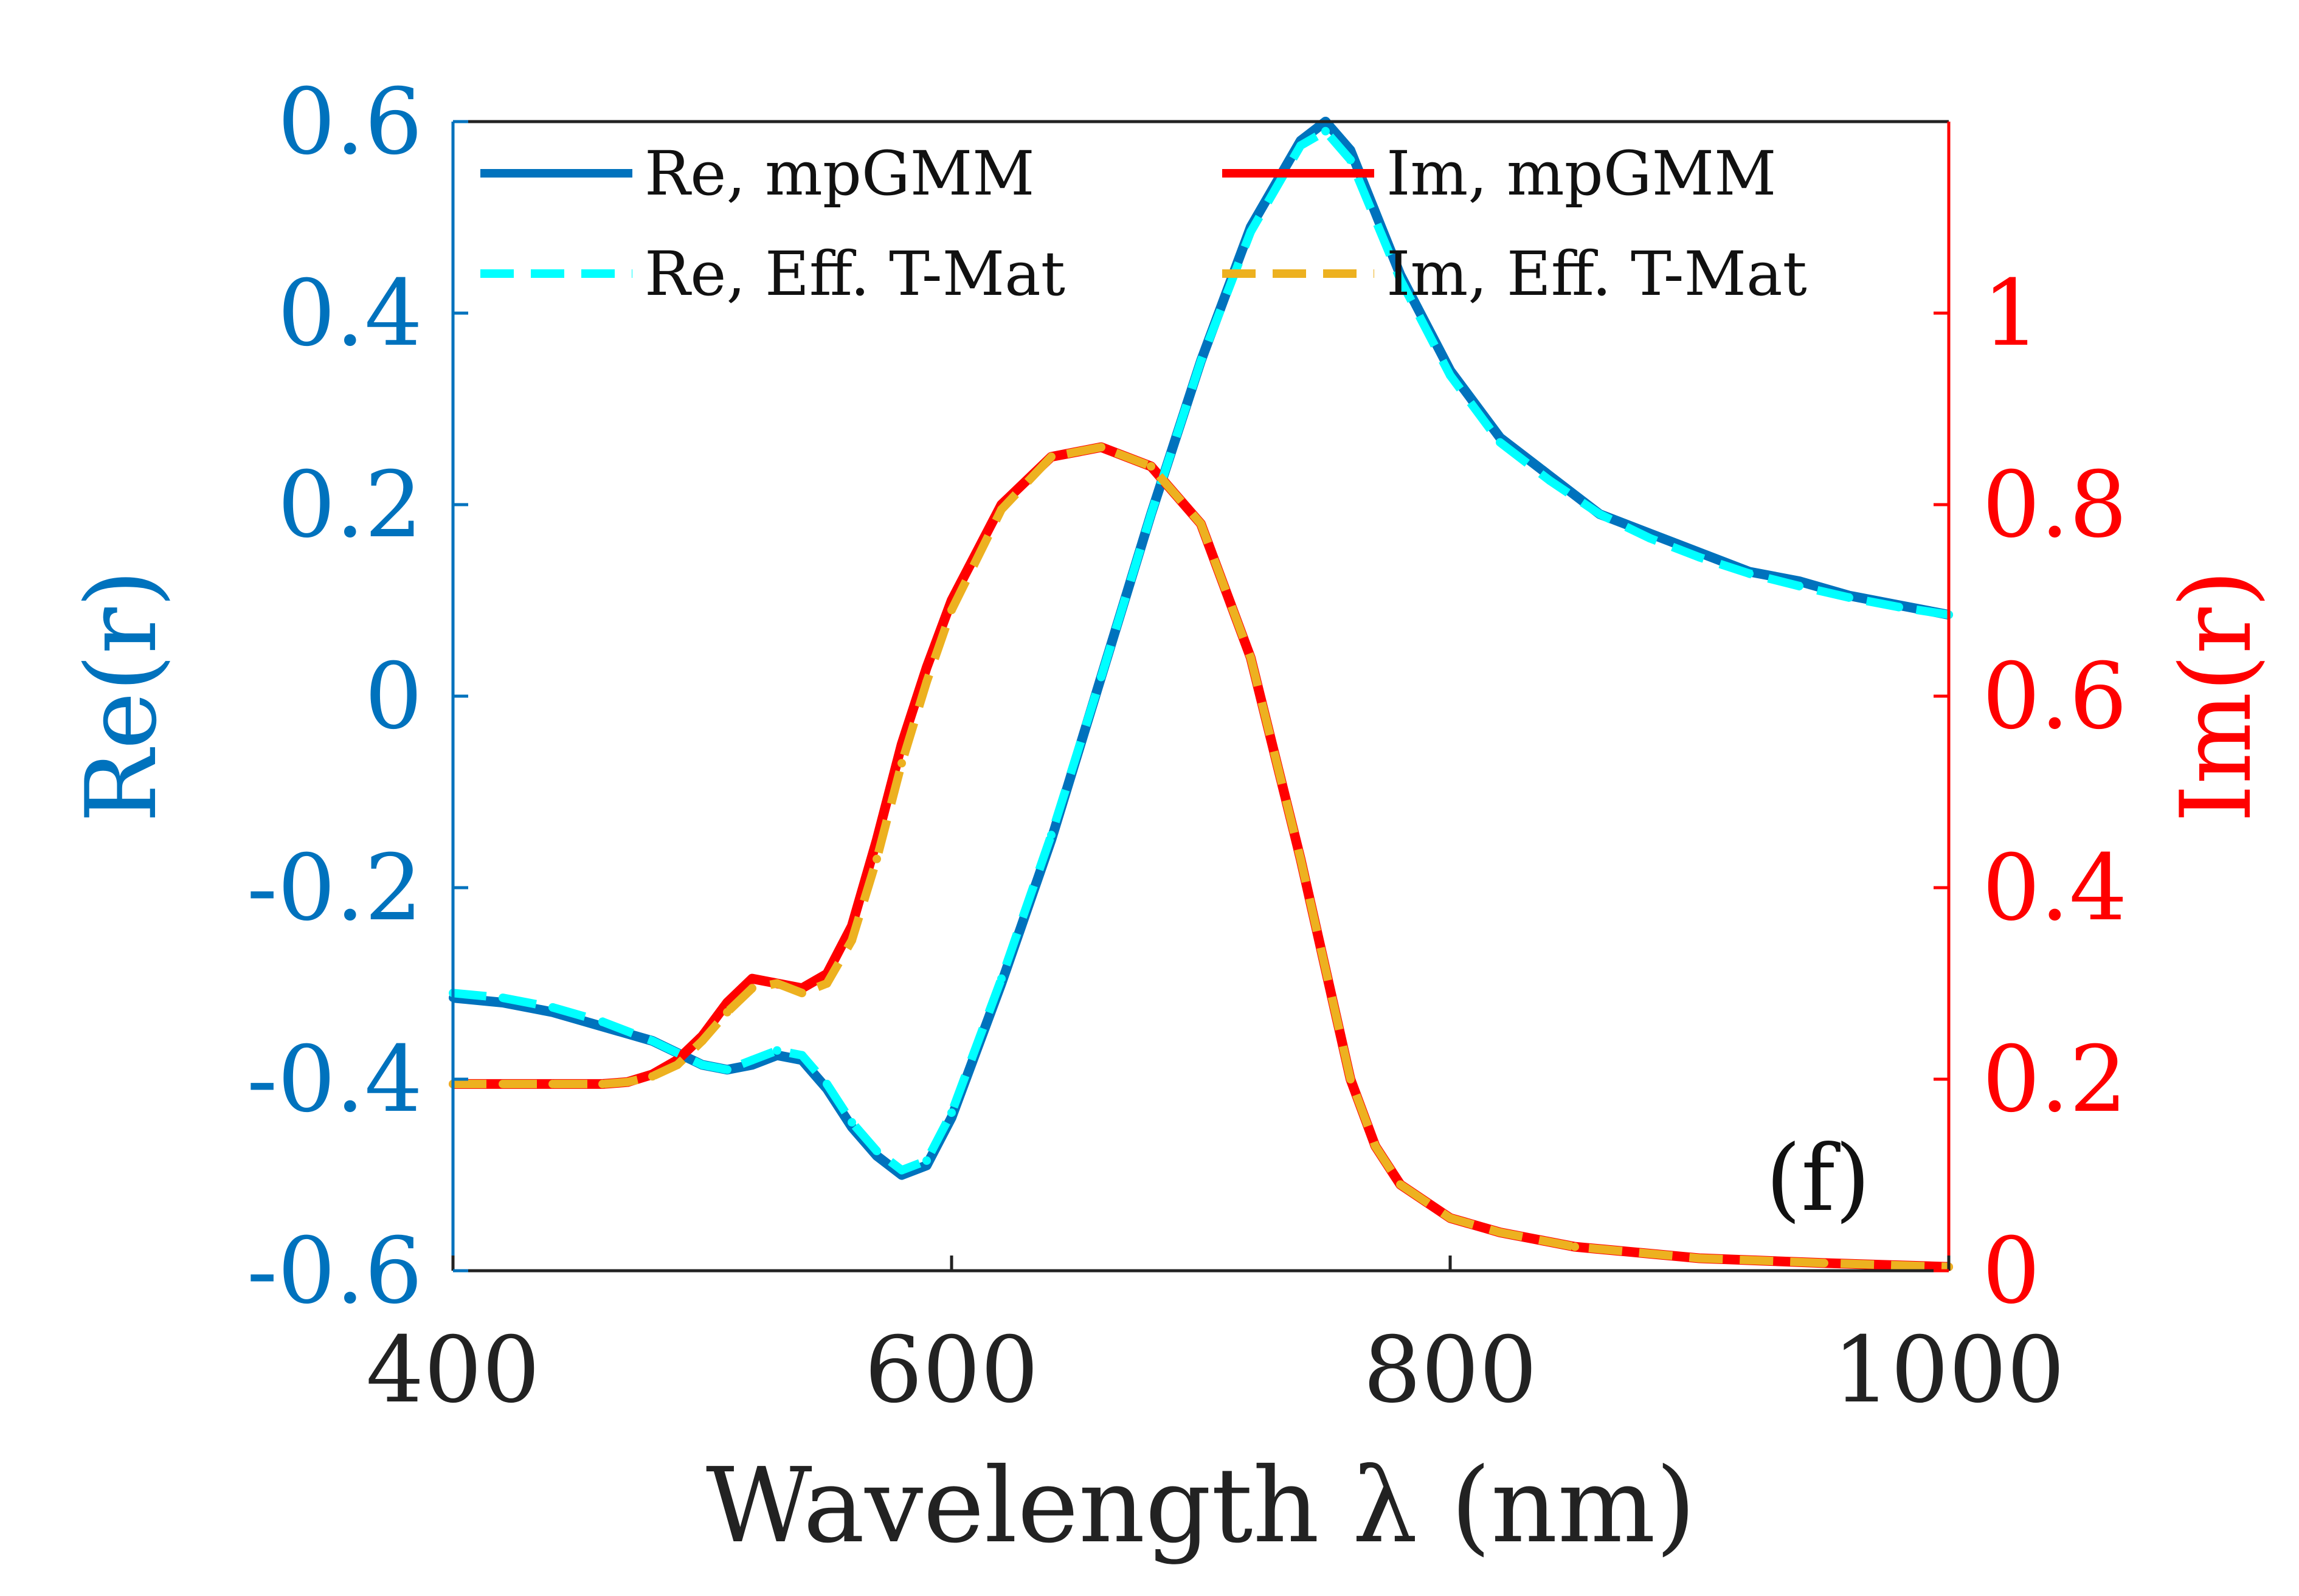 Image resolution: width=2299 pixels, height=1596 pixels. What do you see at coordinates (1450, 1370) in the screenshot?
I see `x-tick-label: 800` at bounding box center [1450, 1370].